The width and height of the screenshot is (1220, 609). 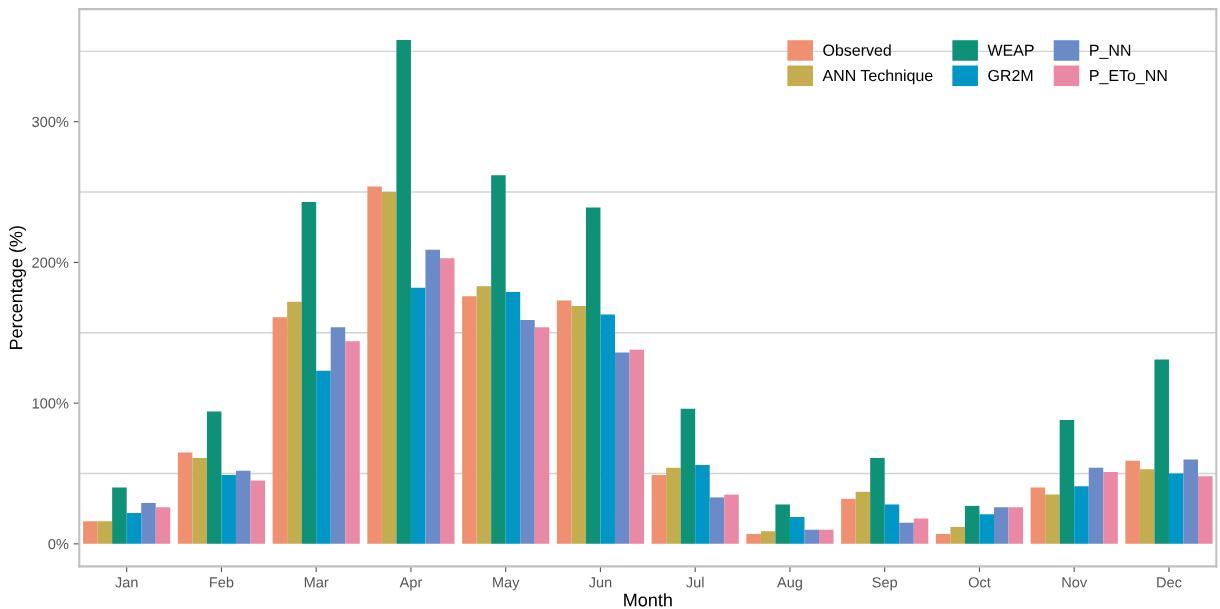 What do you see at coordinates (50, 262) in the screenshot?
I see `y-tick-label: 200%` at bounding box center [50, 262].